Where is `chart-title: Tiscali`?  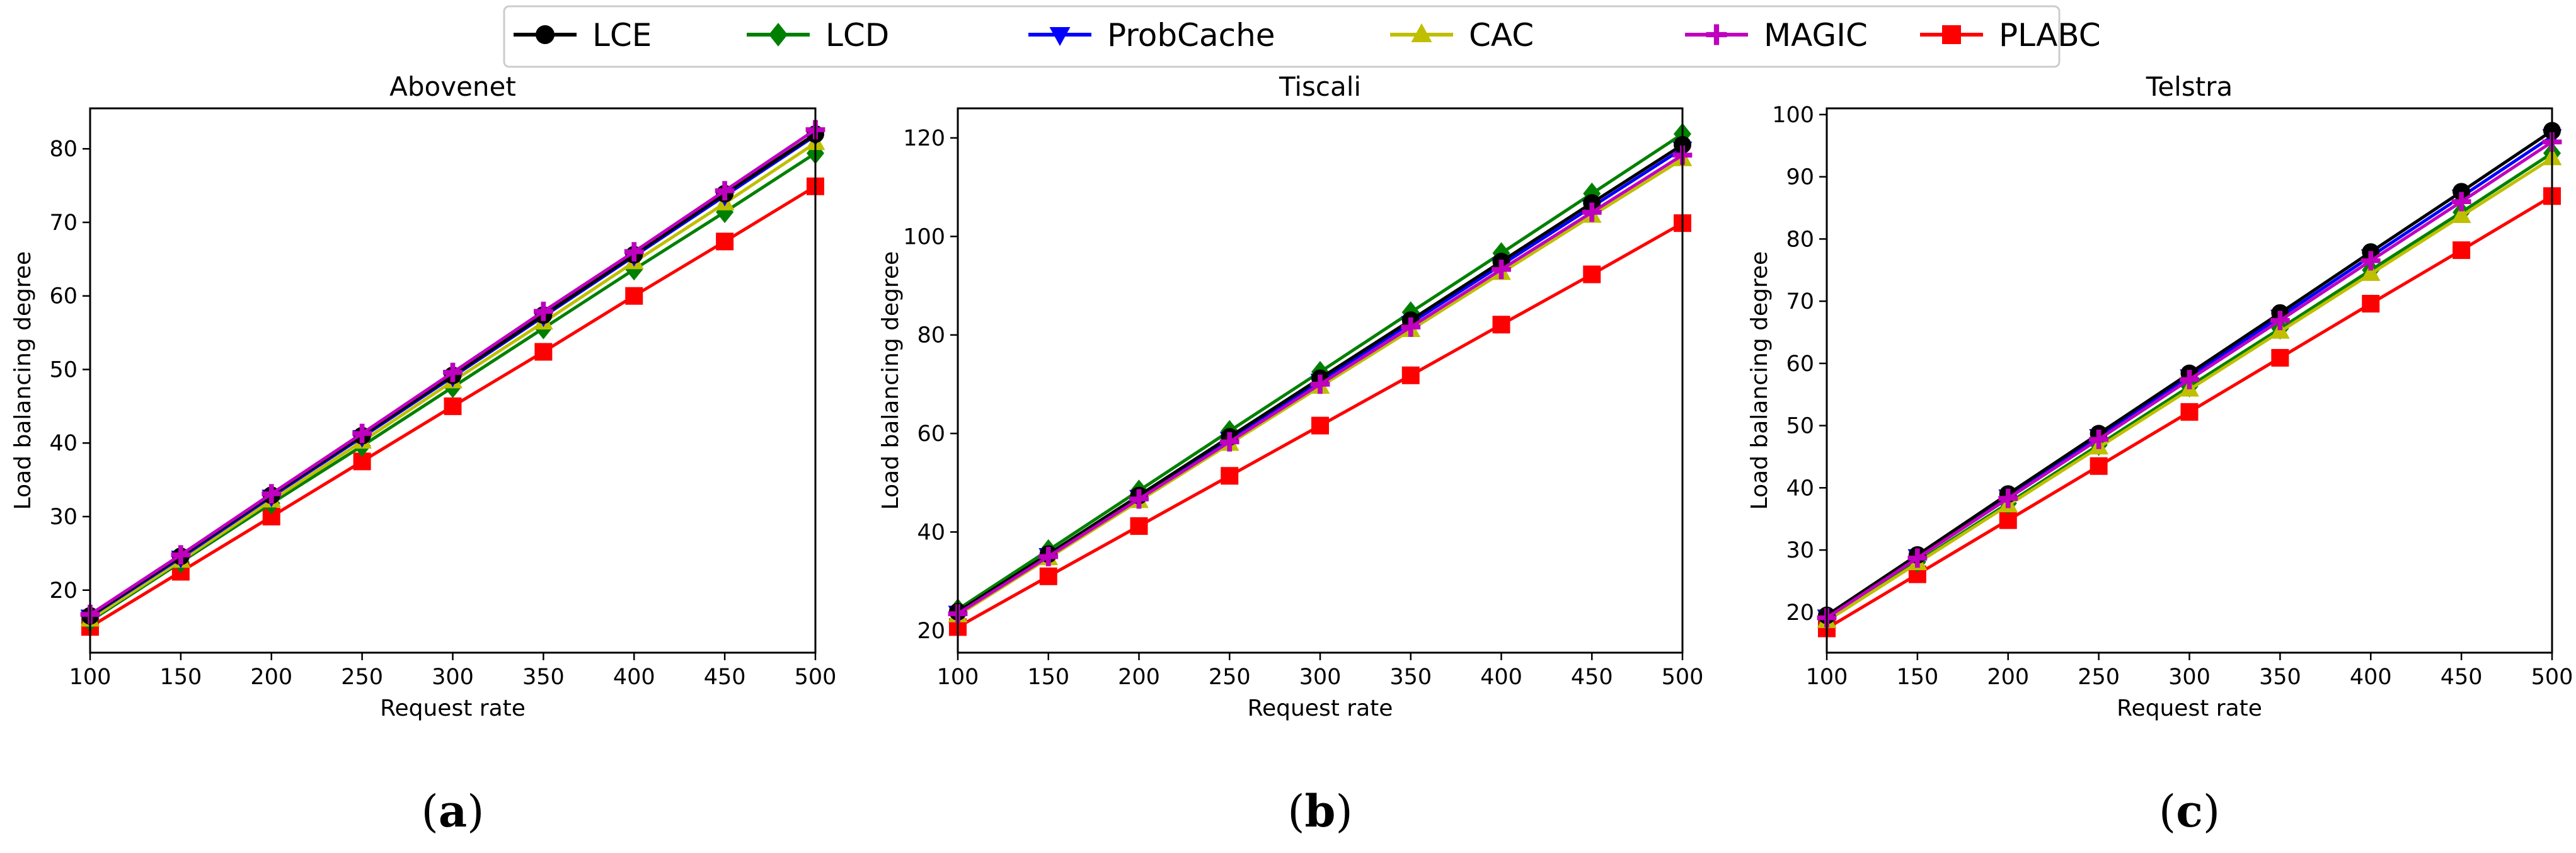 chart-title: Tiscali is located at coordinates (1320, 87).